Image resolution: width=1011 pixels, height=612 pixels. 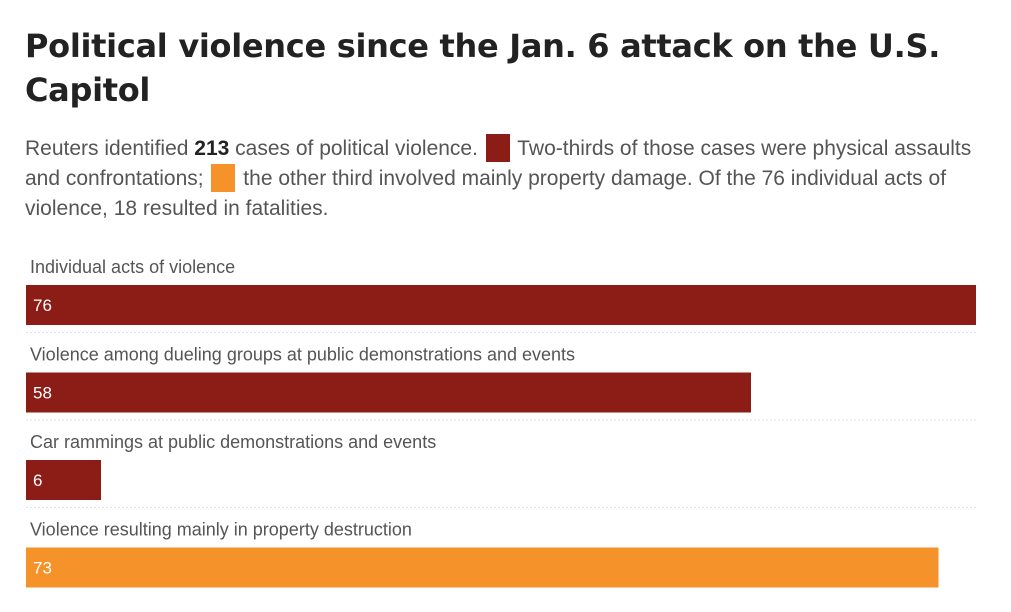 I want to click on category-label: Individual acts of violence, so click(x=132, y=267).